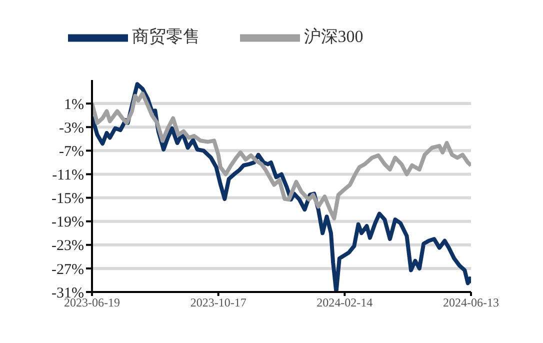  What do you see at coordinates (68, 199) in the screenshot?
I see `y-tick-label: -15%` at bounding box center [68, 199].